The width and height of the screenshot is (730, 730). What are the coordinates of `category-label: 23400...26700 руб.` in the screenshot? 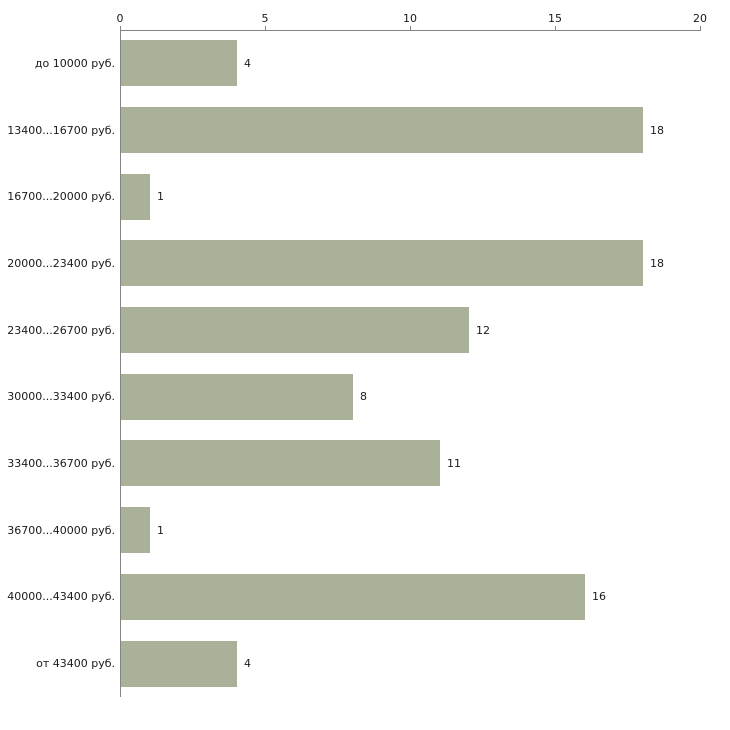 It's located at (61, 330).